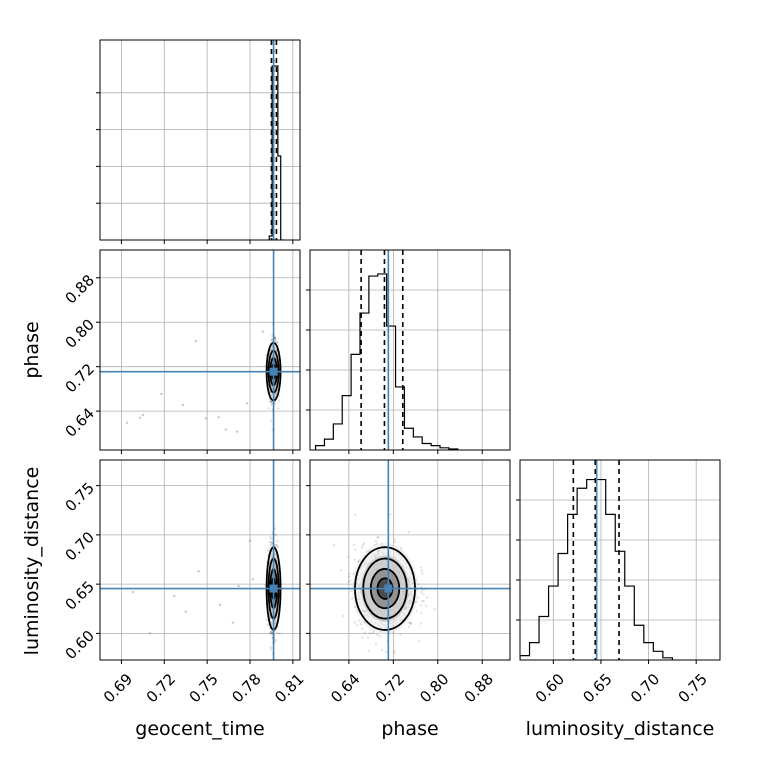 This screenshot has height=760, width=760. What do you see at coordinates (434, 688) in the screenshot?
I see `phase_distance_density-xtick-label: 0.80` at bounding box center [434, 688].